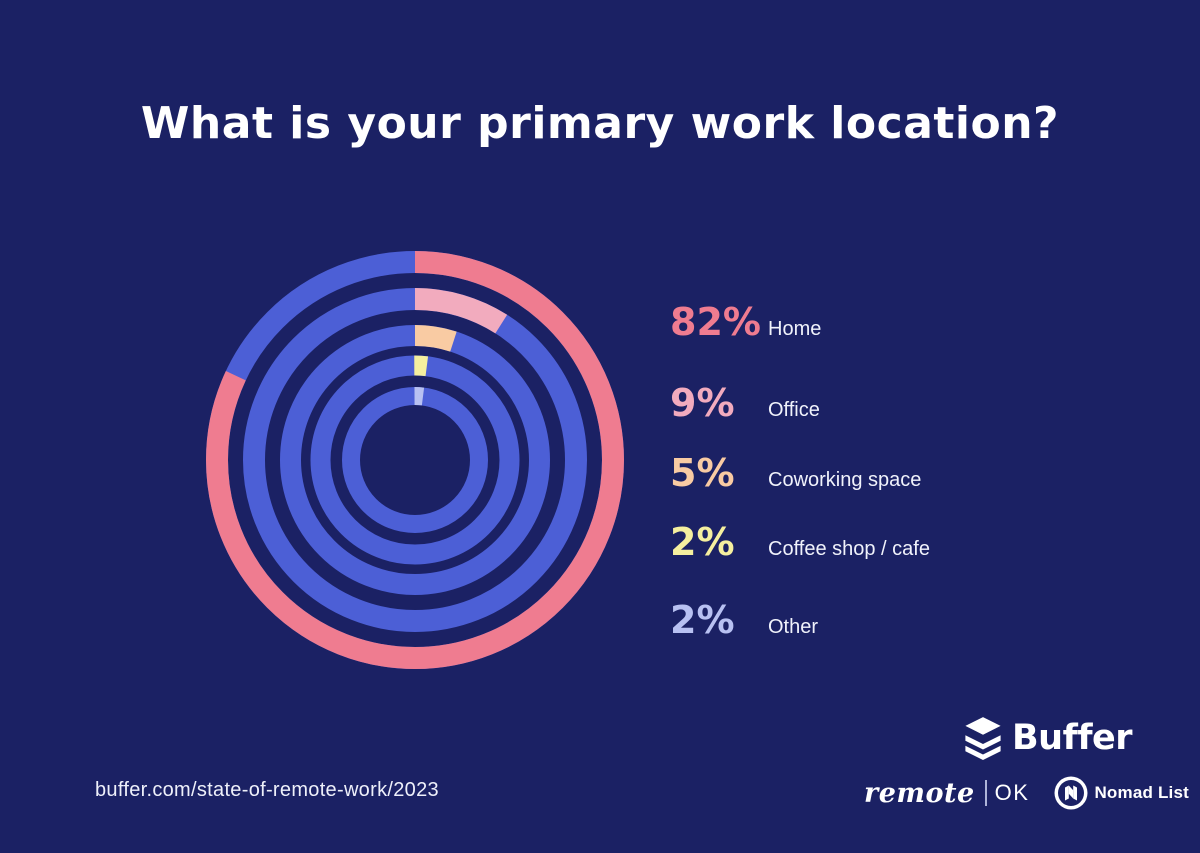 The image size is (1200, 853). Describe the element at coordinates (849, 549) in the screenshot. I see `legend-label-coffee-shop: Coffee shop / cafe` at that location.